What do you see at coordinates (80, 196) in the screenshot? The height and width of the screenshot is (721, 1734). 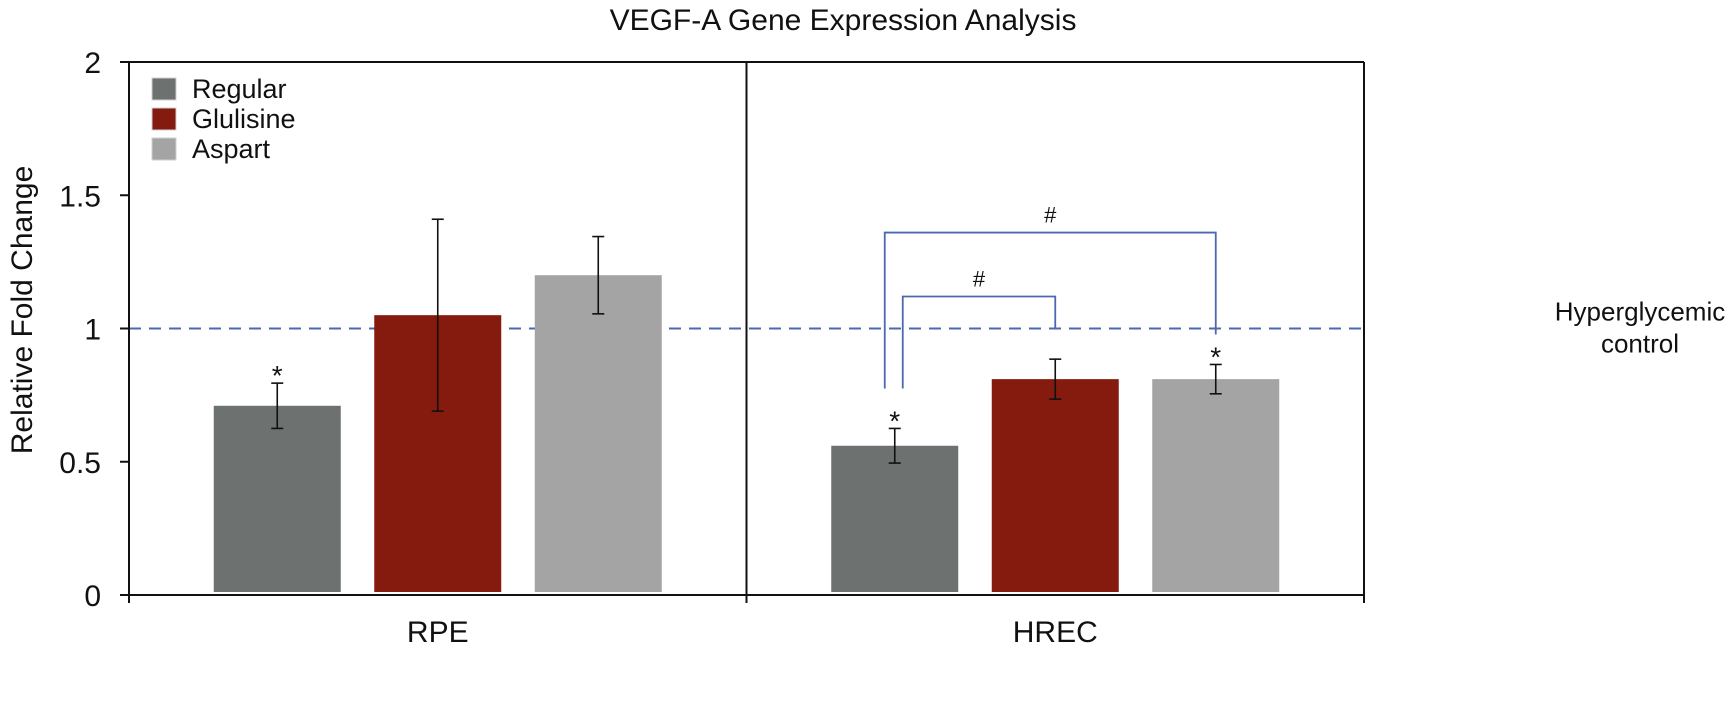 I see `y-tick-label: 1.5` at bounding box center [80, 196].